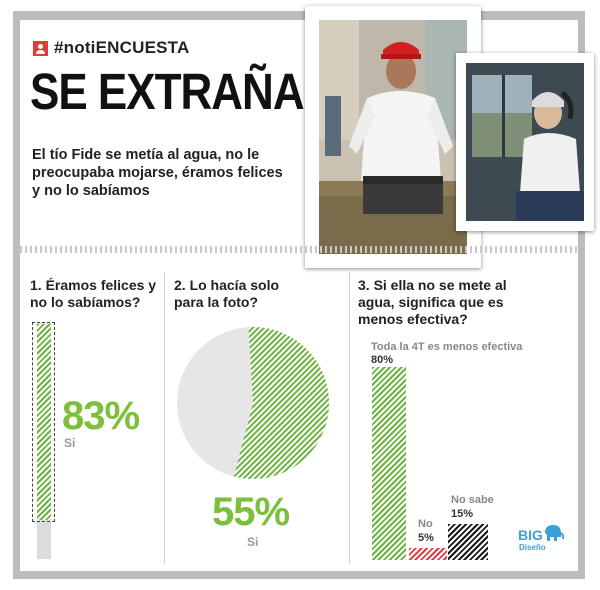 The image size is (600, 590). I want to click on photo-man-in-water, so click(393, 137).